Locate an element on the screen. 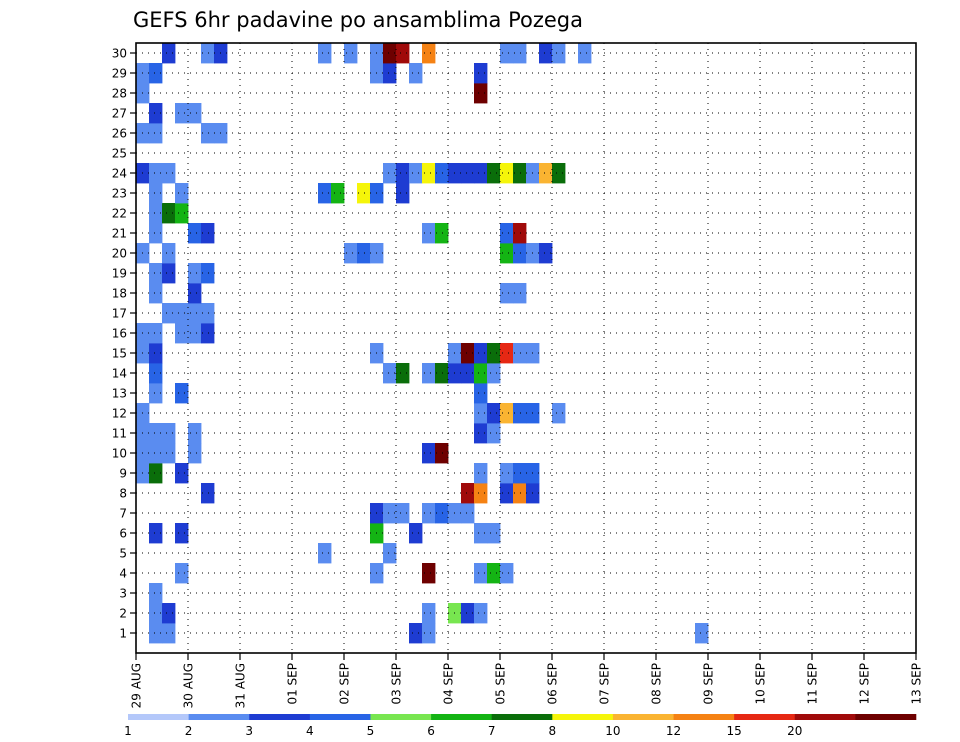 The width and height of the screenshot is (960, 742). colorbar-label: 3 is located at coordinates (249, 731).